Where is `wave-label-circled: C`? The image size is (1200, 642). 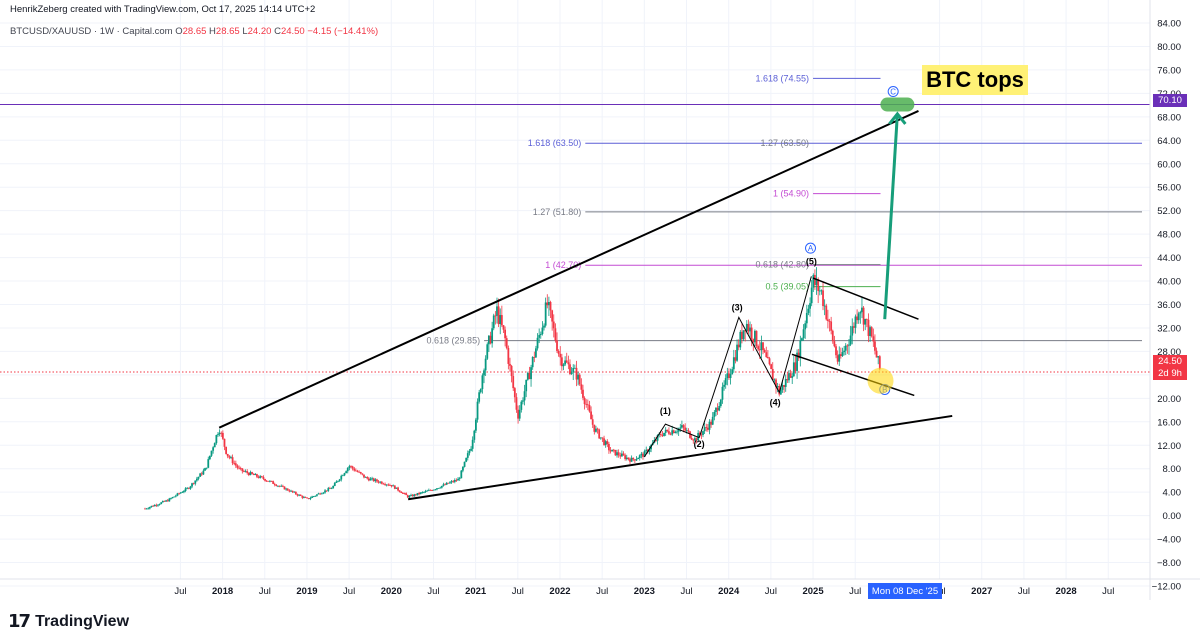 wave-label-circled: C is located at coordinates (893, 92).